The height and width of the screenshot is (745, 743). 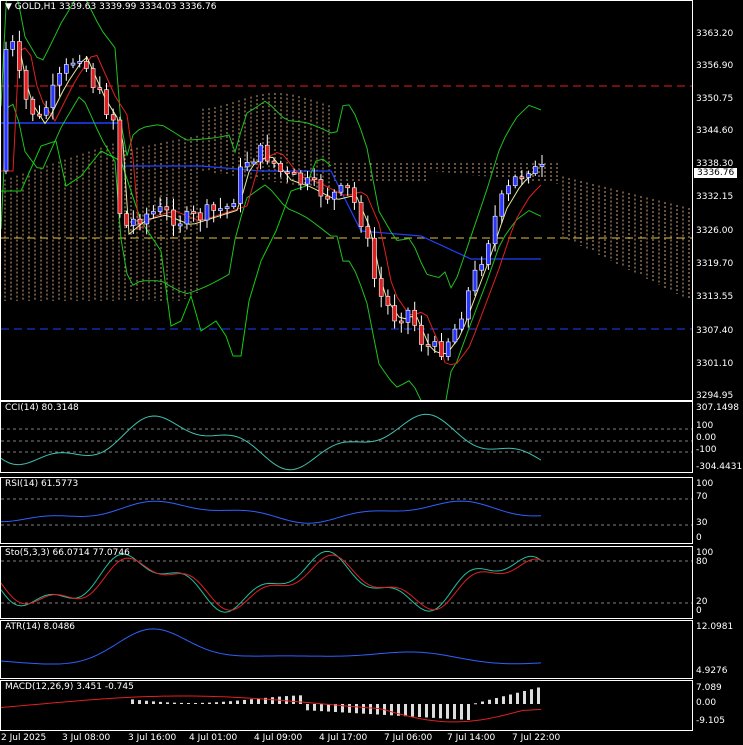 What do you see at coordinates (67, 553) in the screenshot?
I see `stochastic-title: Sto(5,3,3) 66.0714 77.0746` at bounding box center [67, 553].